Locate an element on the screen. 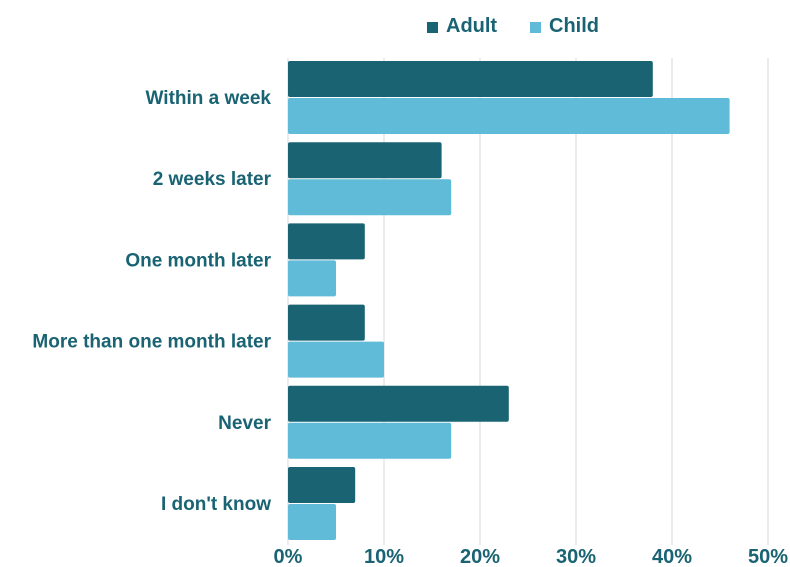 The image size is (790, 567). category-label-2: One month later is located at coordinates (198, 260).